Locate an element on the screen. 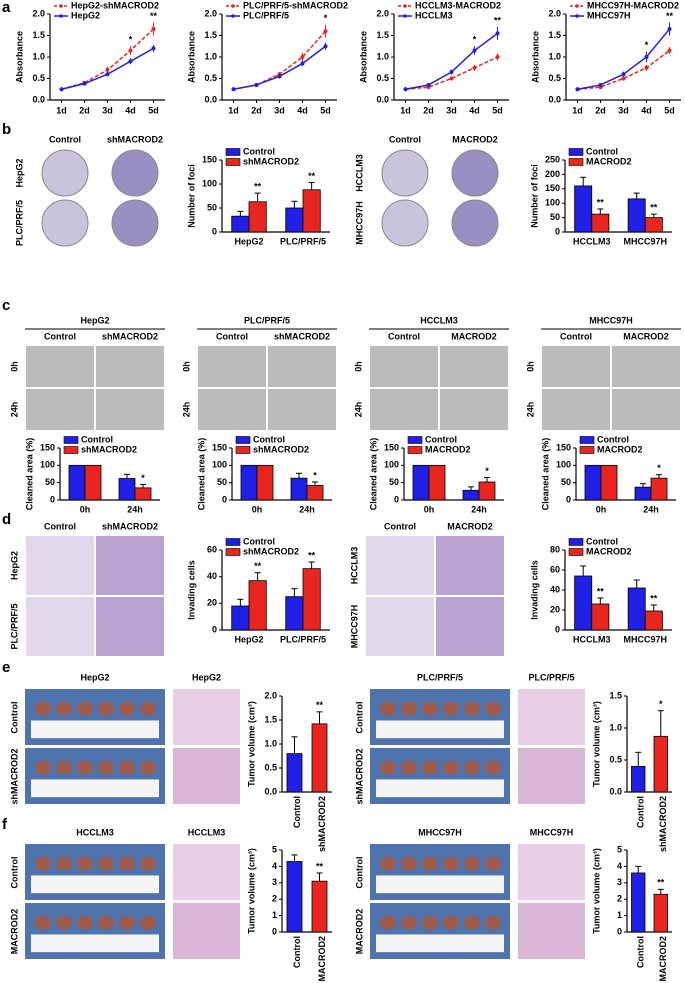  row-label: HCCLM3 is located at coordinates (359, 173).